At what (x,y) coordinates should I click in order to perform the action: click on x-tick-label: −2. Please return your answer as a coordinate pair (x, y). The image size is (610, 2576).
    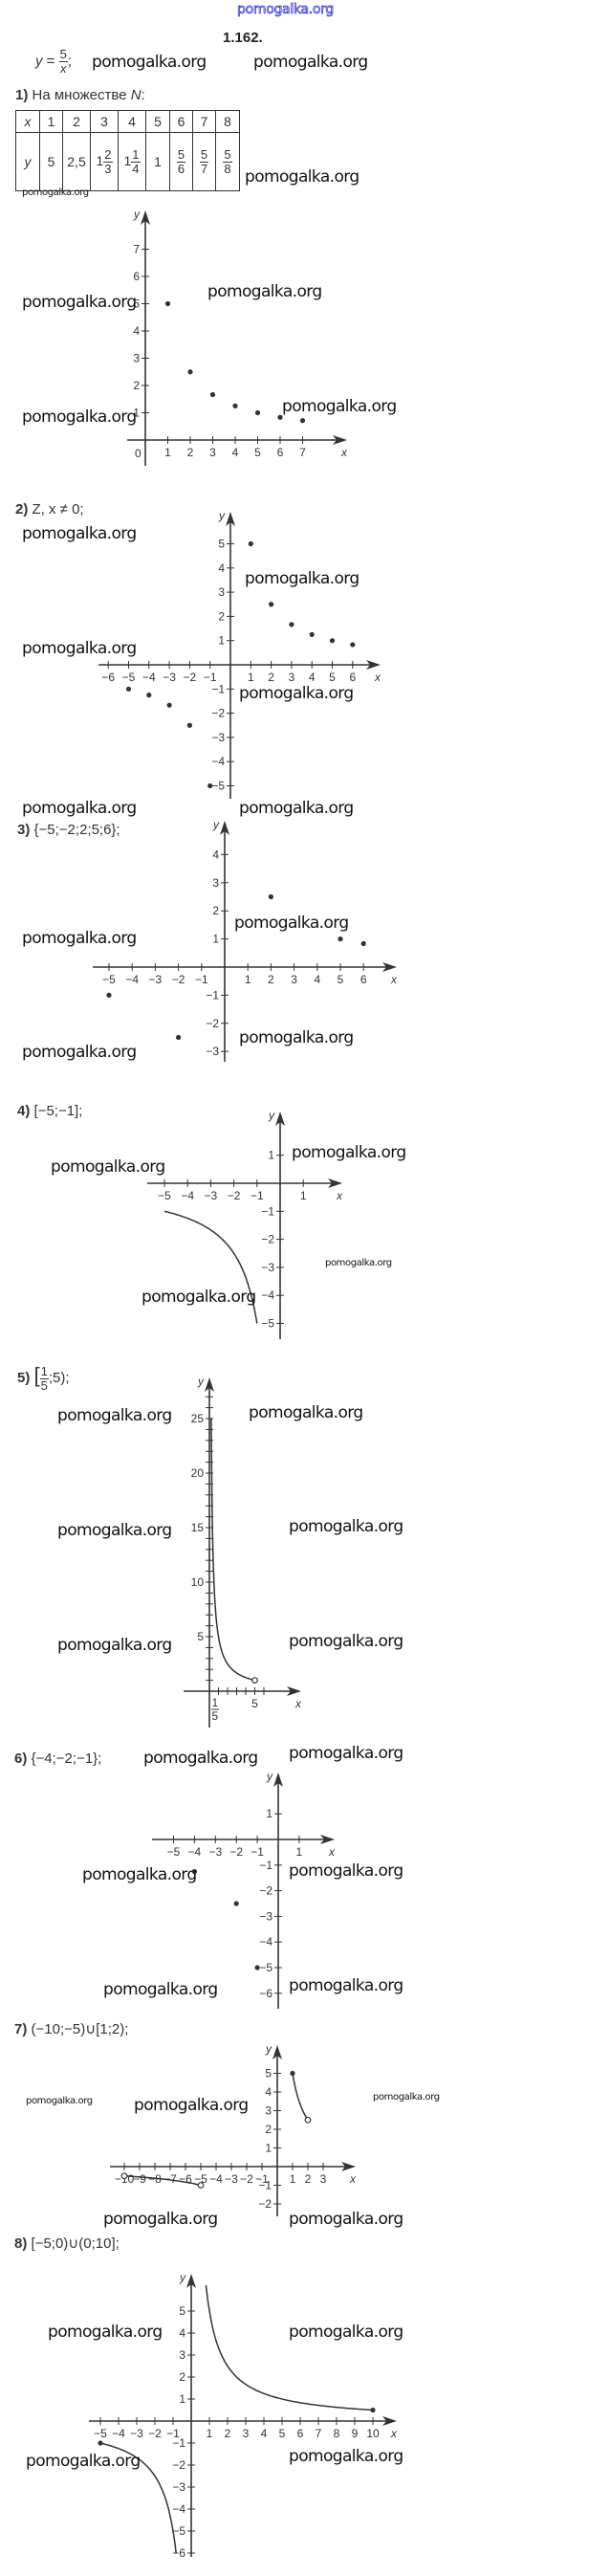
    Looking at the image, I should click on (236, 1852).